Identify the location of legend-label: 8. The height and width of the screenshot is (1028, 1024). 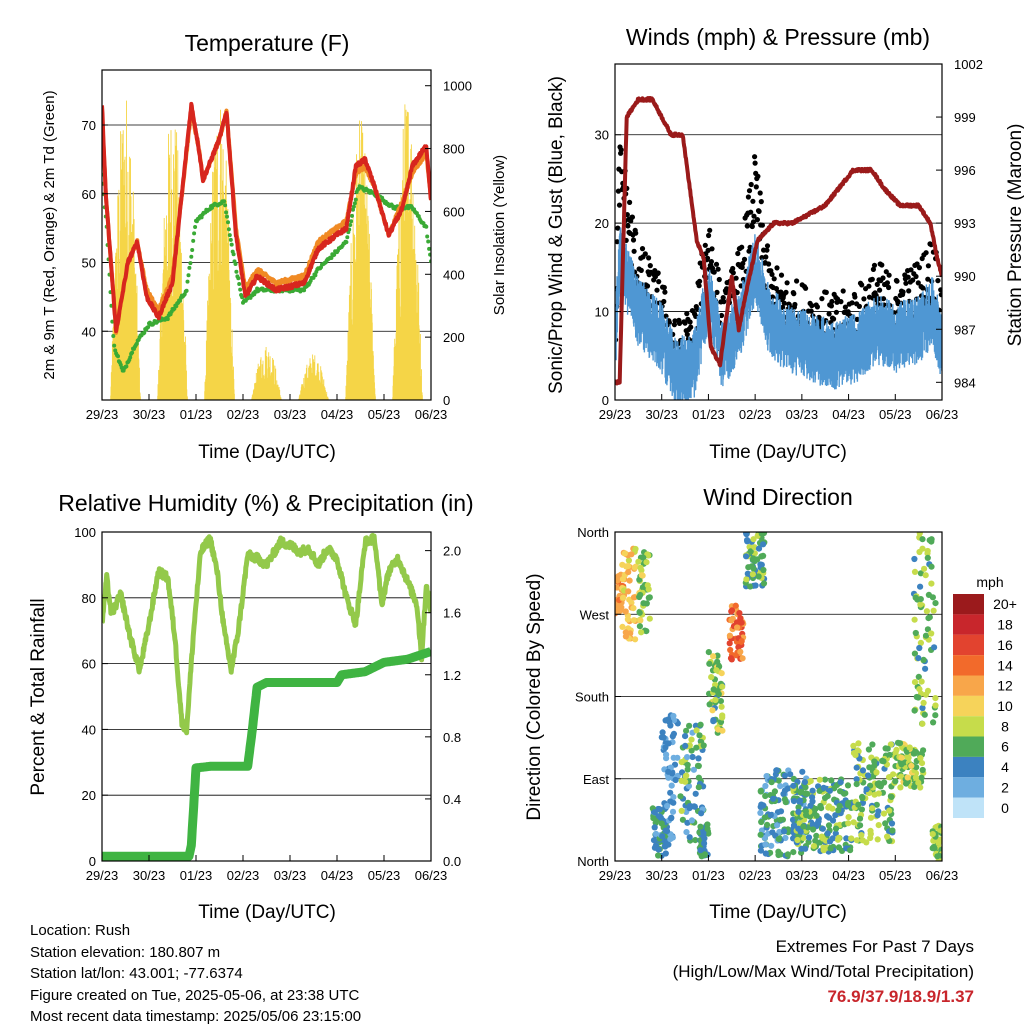
(1005, 726).